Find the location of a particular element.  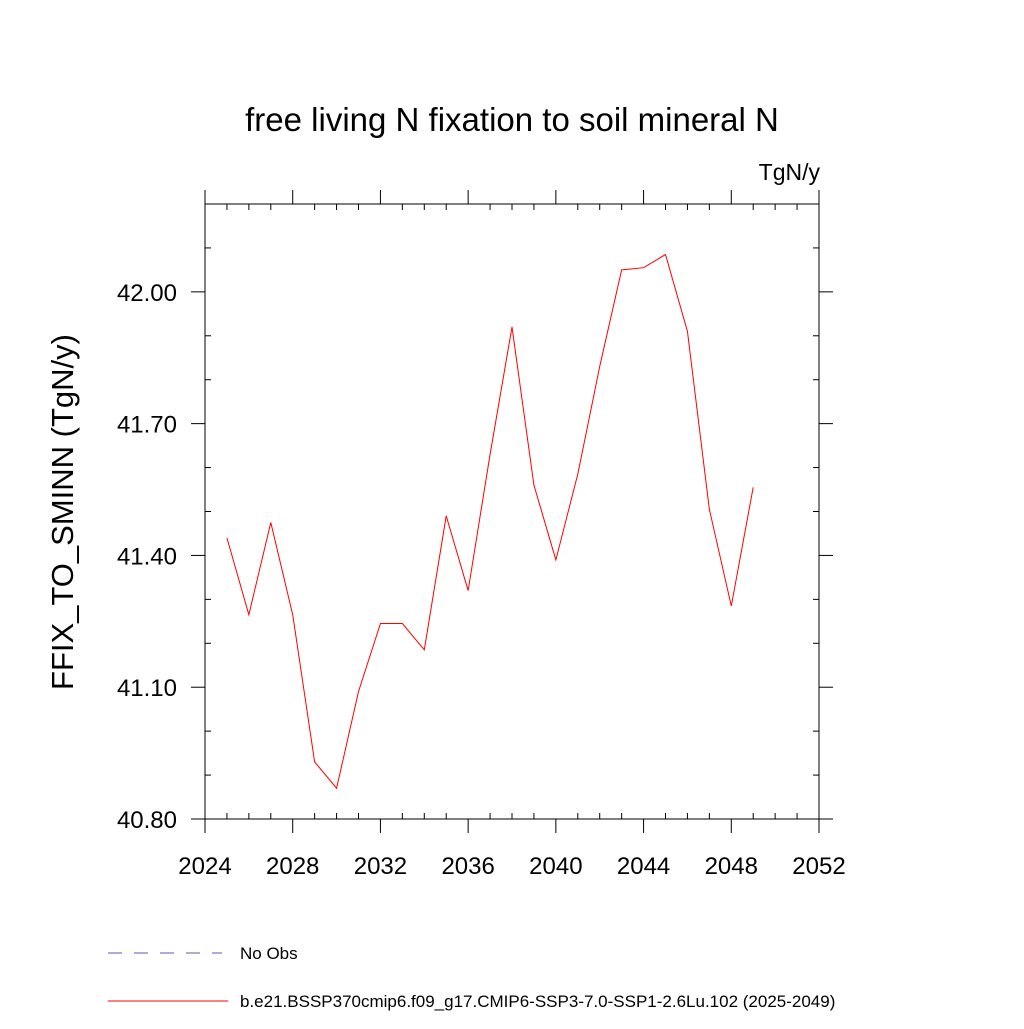

x-tick-label: 2024 is located at coordinates (204, 866).